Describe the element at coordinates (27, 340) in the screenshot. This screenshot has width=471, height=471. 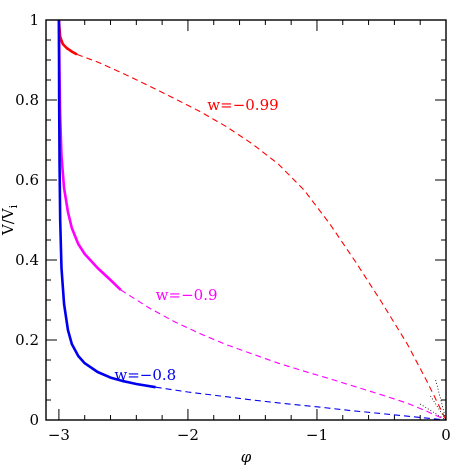
I see `y-tick-label: 0.2` at that location.